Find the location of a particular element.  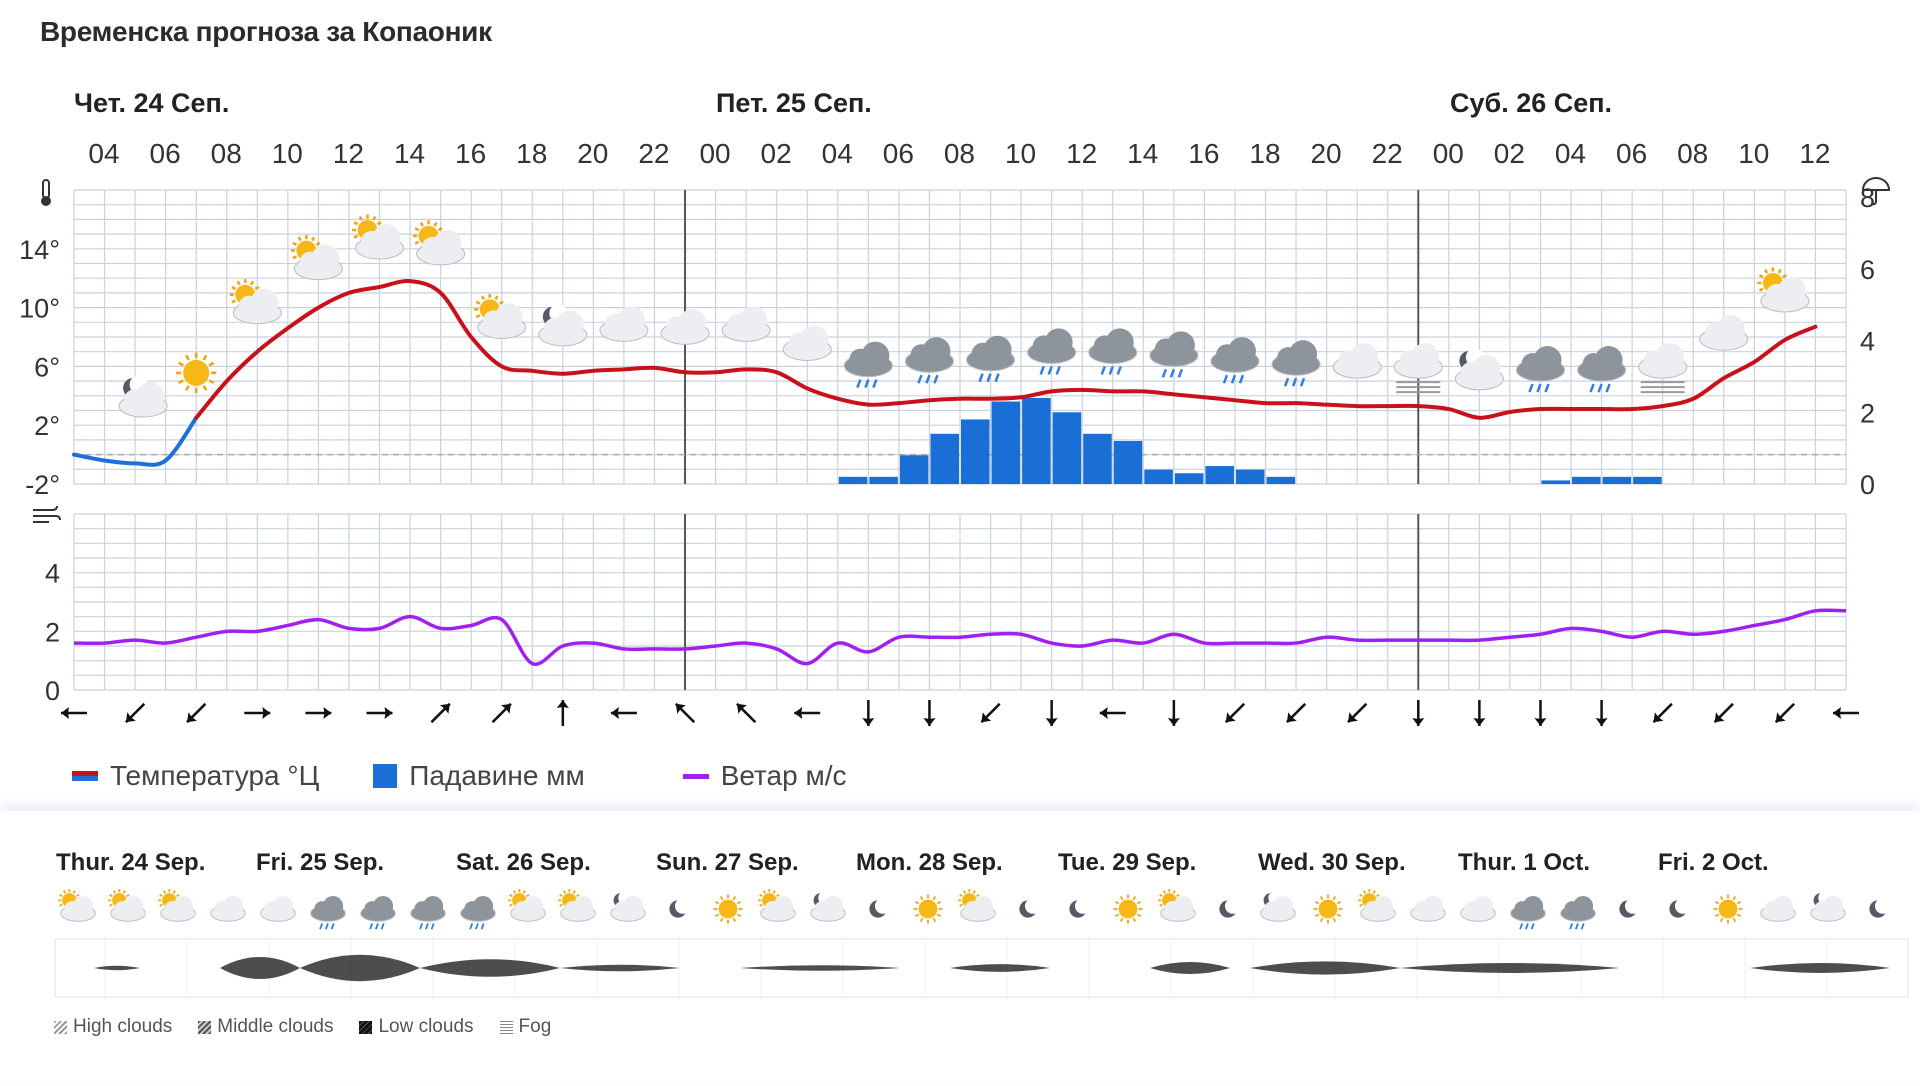

moon-cloud-icon is located at coordinates (563, 325).